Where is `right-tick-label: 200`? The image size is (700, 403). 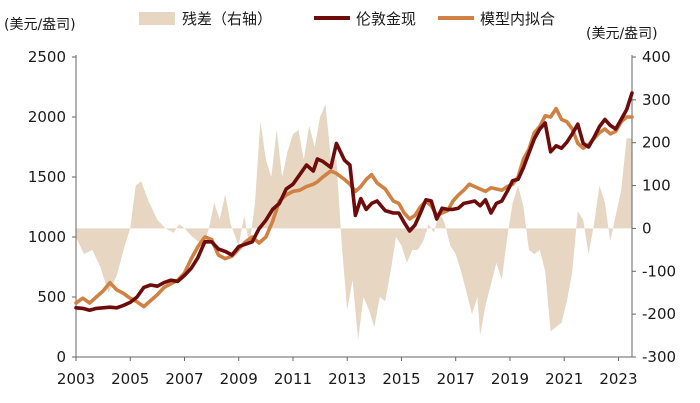
right-tick-label: 200 is located at coordinates (656, 143).